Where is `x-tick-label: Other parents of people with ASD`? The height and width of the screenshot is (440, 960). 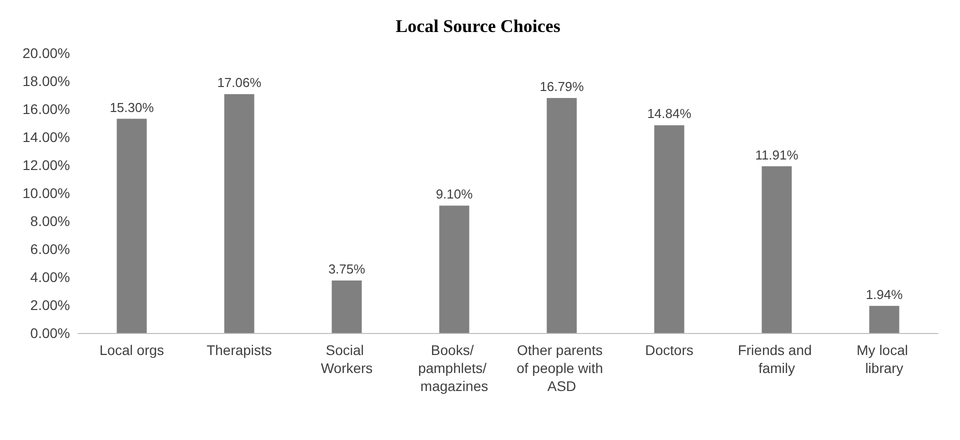
x-tick-label: Other parents of people with ASD is located at coordinates (561, 368).